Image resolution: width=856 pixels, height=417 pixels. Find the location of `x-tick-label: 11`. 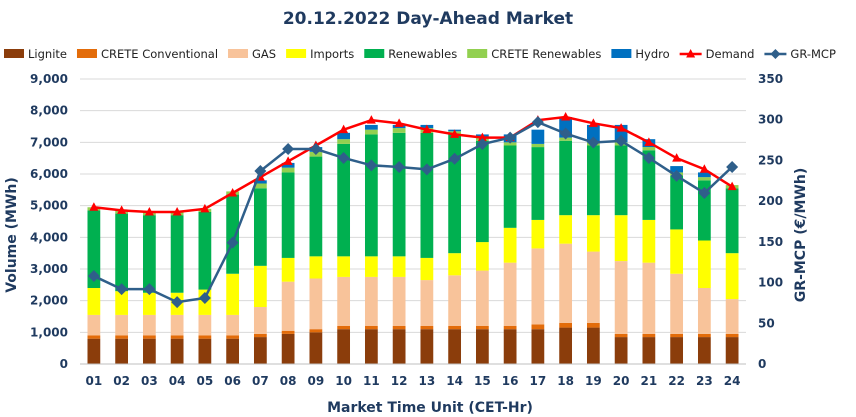

x-tick-label: 11 is located at coordinates (371, 381).